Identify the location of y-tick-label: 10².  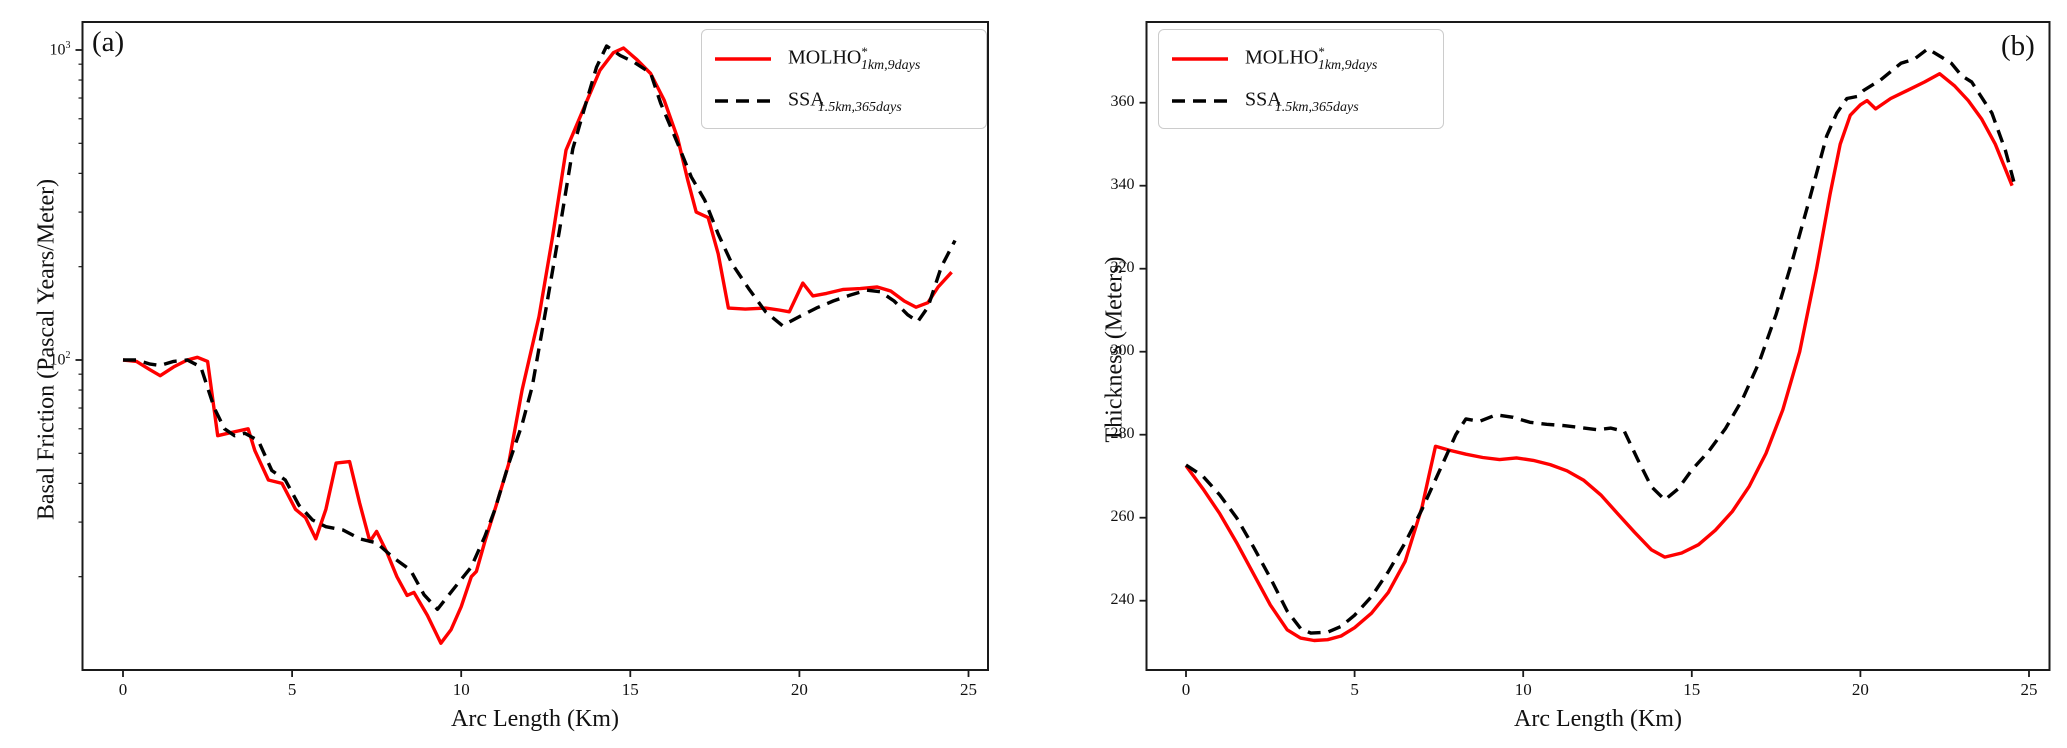
(60, 359).